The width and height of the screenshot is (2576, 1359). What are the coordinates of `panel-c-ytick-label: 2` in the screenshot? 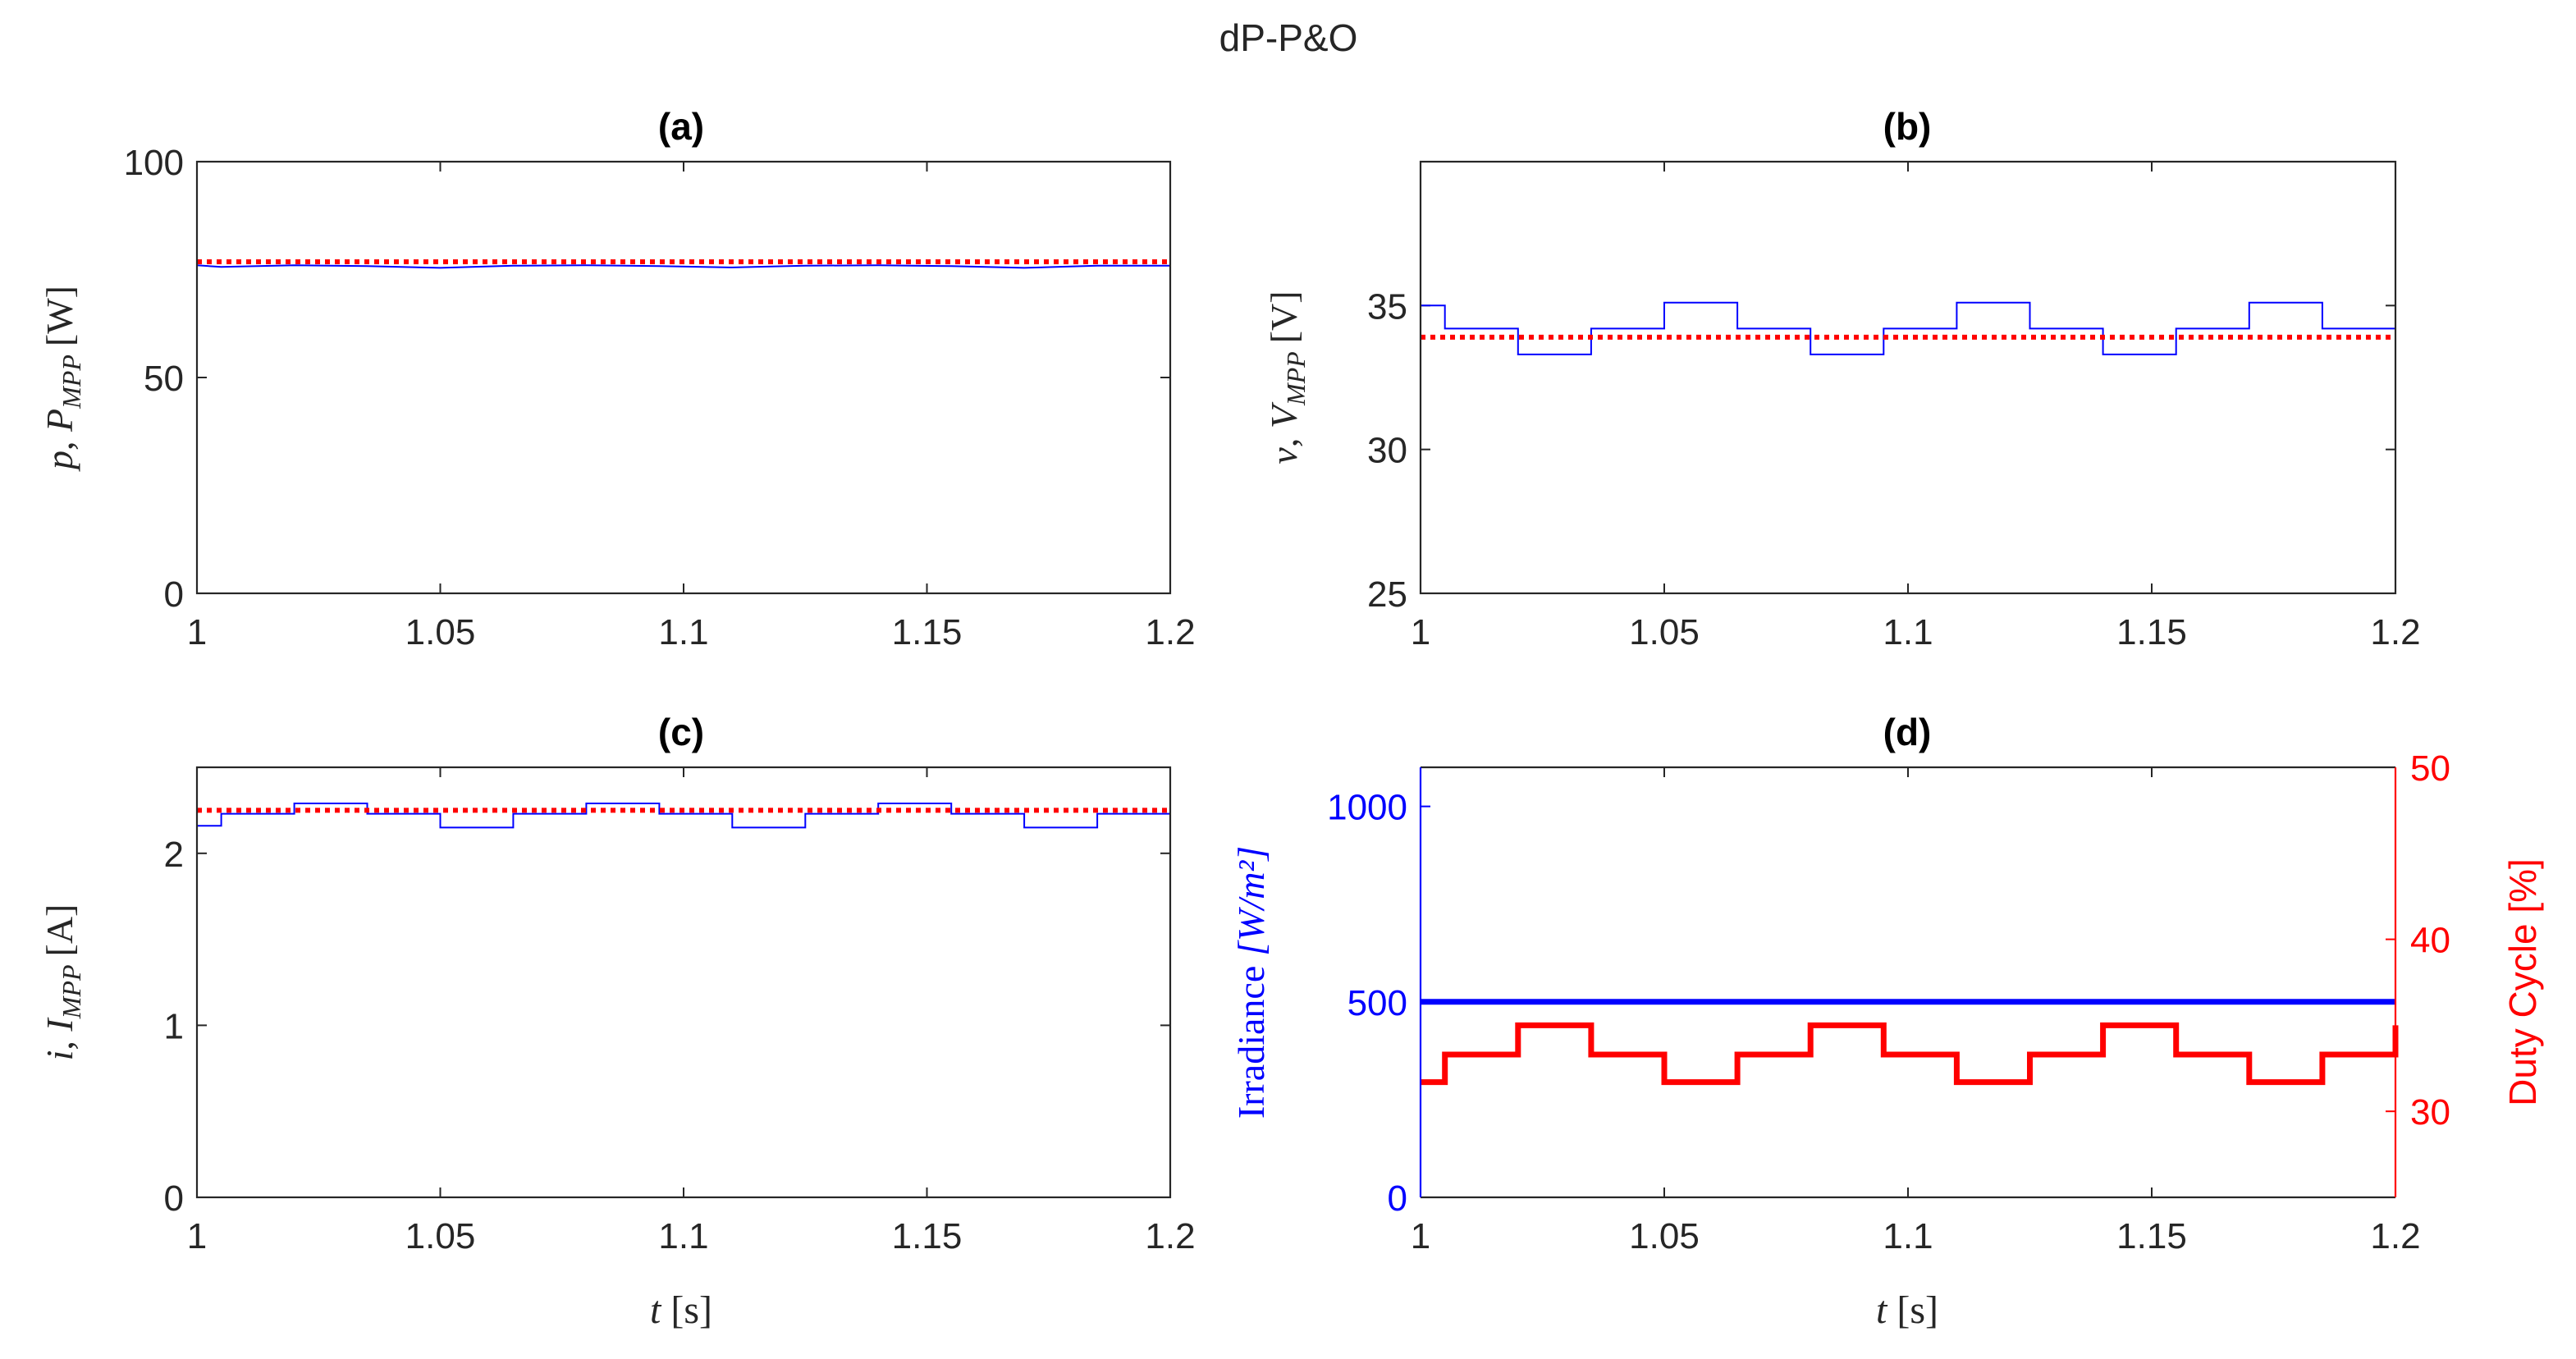 It's located at (174, 855).